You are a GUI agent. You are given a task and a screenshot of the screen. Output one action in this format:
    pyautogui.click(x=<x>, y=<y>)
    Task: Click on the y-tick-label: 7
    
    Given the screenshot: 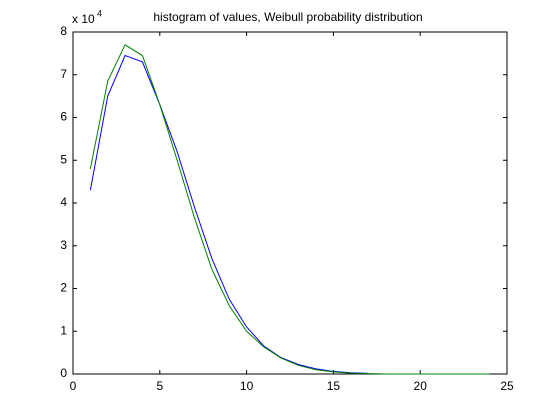 What is the action you would take?
    pyautogui.click(x=63, y=74)
    